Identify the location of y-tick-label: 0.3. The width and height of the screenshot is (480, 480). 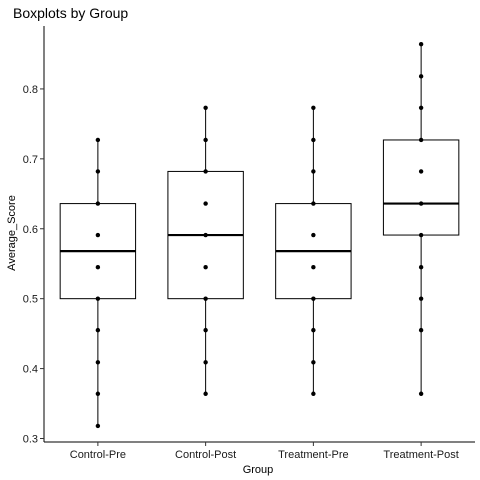
(30, 440).